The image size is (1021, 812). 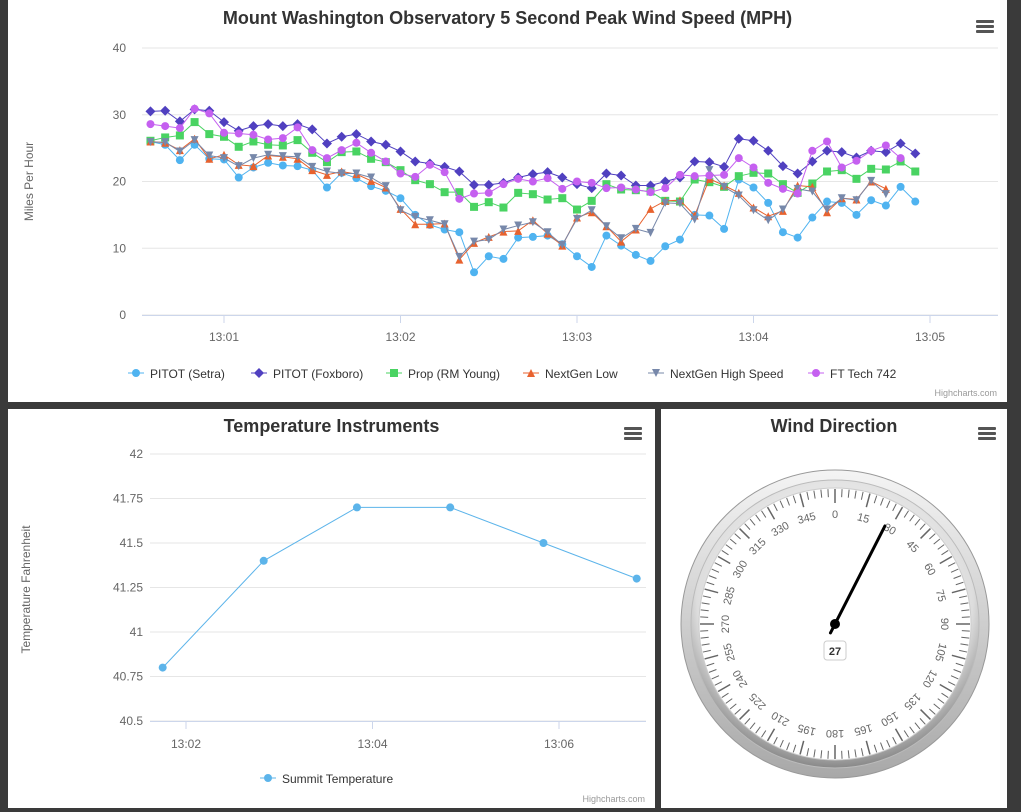 I want to click on temp-legend-item: Summit Temperature, so click(x=326, y=779).